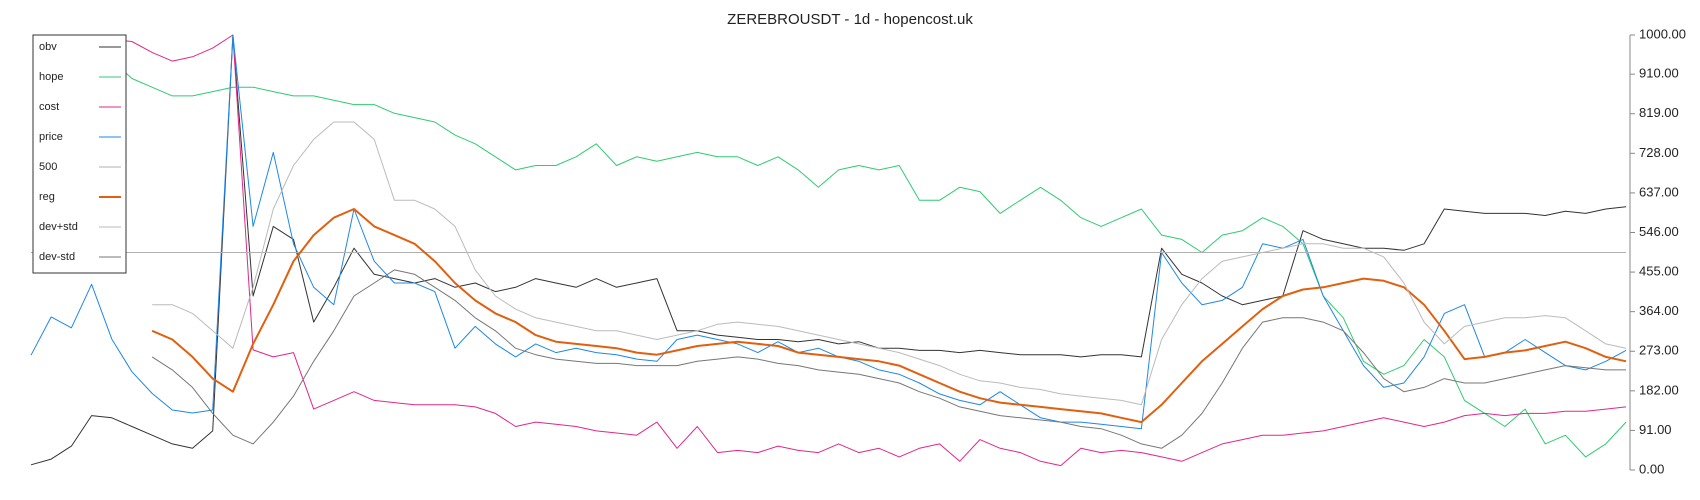 The image size is (1700, 500). What do you see at coordinates (51, 77) in the screenshot?
I see `legend-label: hope` at bounding box center [51, 77].